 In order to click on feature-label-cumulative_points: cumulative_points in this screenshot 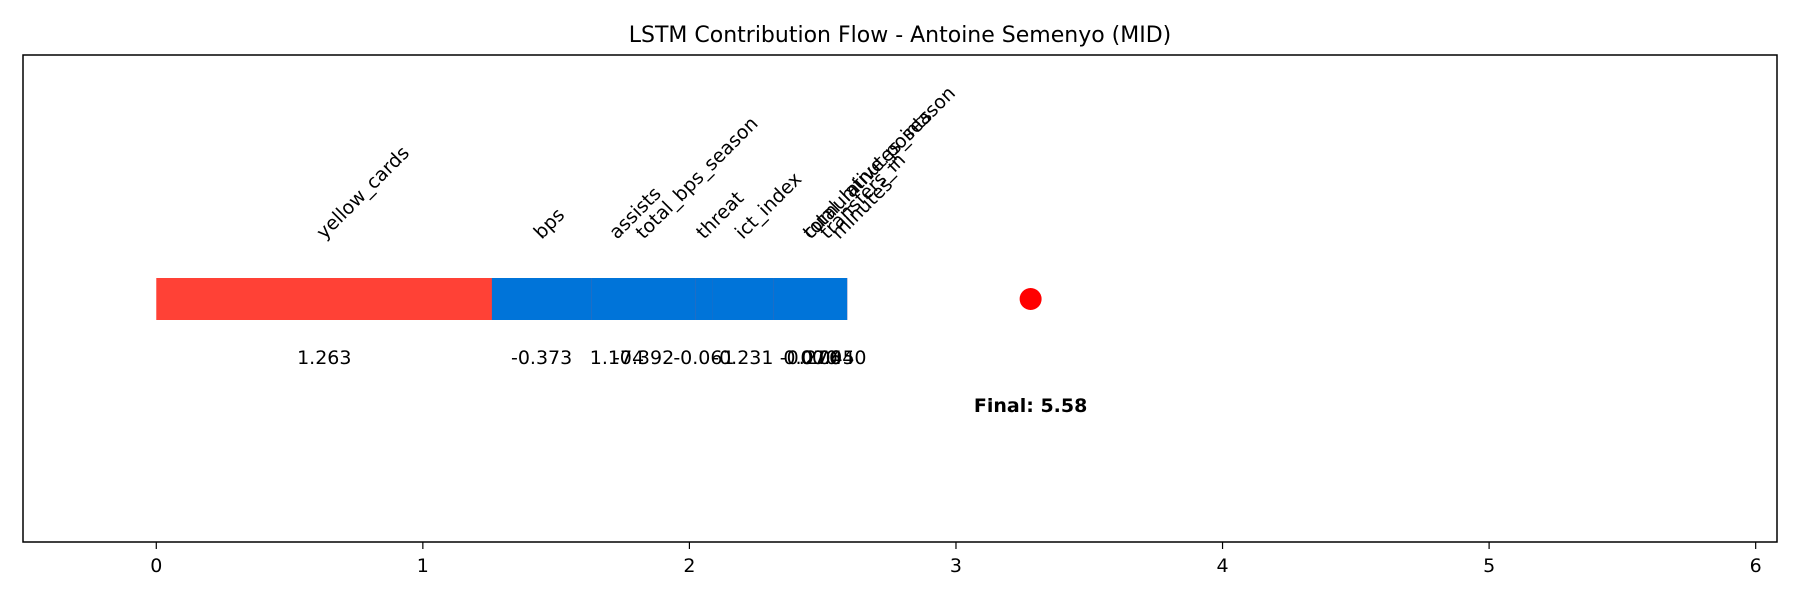, I will do `click(867, 174)`.